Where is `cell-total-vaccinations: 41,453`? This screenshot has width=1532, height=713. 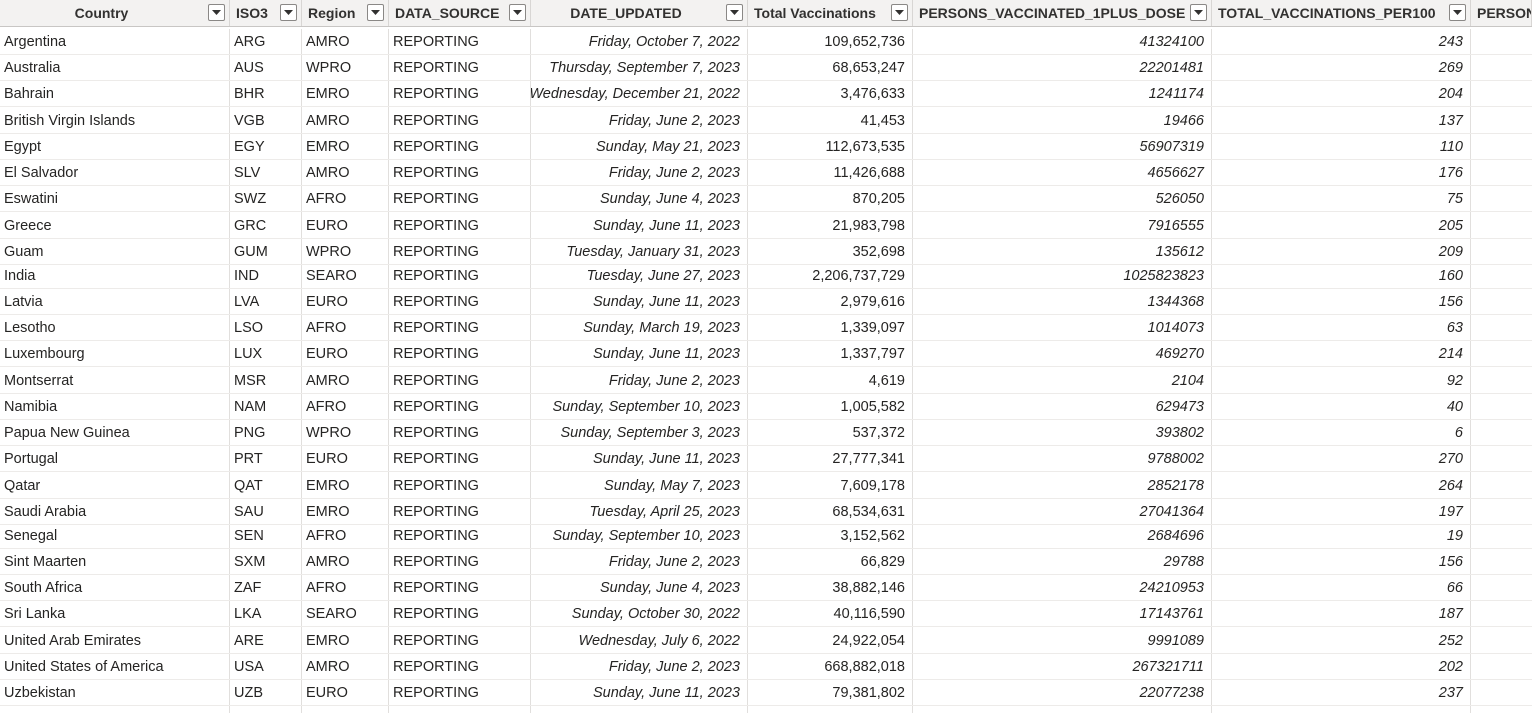 cell-total-vaccinations: 41,453 is located at coordinates (830, 120).